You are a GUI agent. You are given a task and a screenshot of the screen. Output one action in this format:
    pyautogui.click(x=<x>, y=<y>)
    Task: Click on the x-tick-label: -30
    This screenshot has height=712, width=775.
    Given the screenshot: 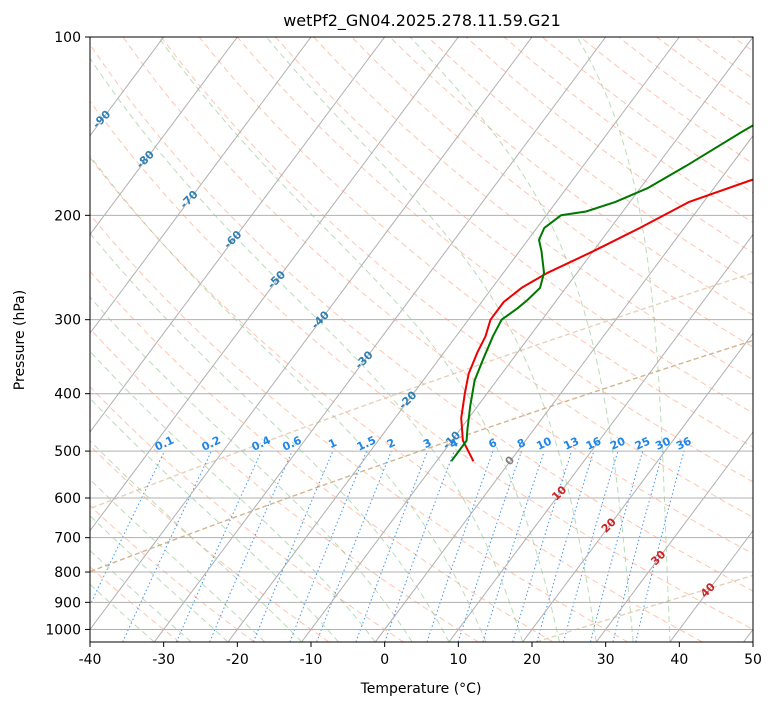 What is the action you would take?
    pyautogui.click(x=163, y=660)
    